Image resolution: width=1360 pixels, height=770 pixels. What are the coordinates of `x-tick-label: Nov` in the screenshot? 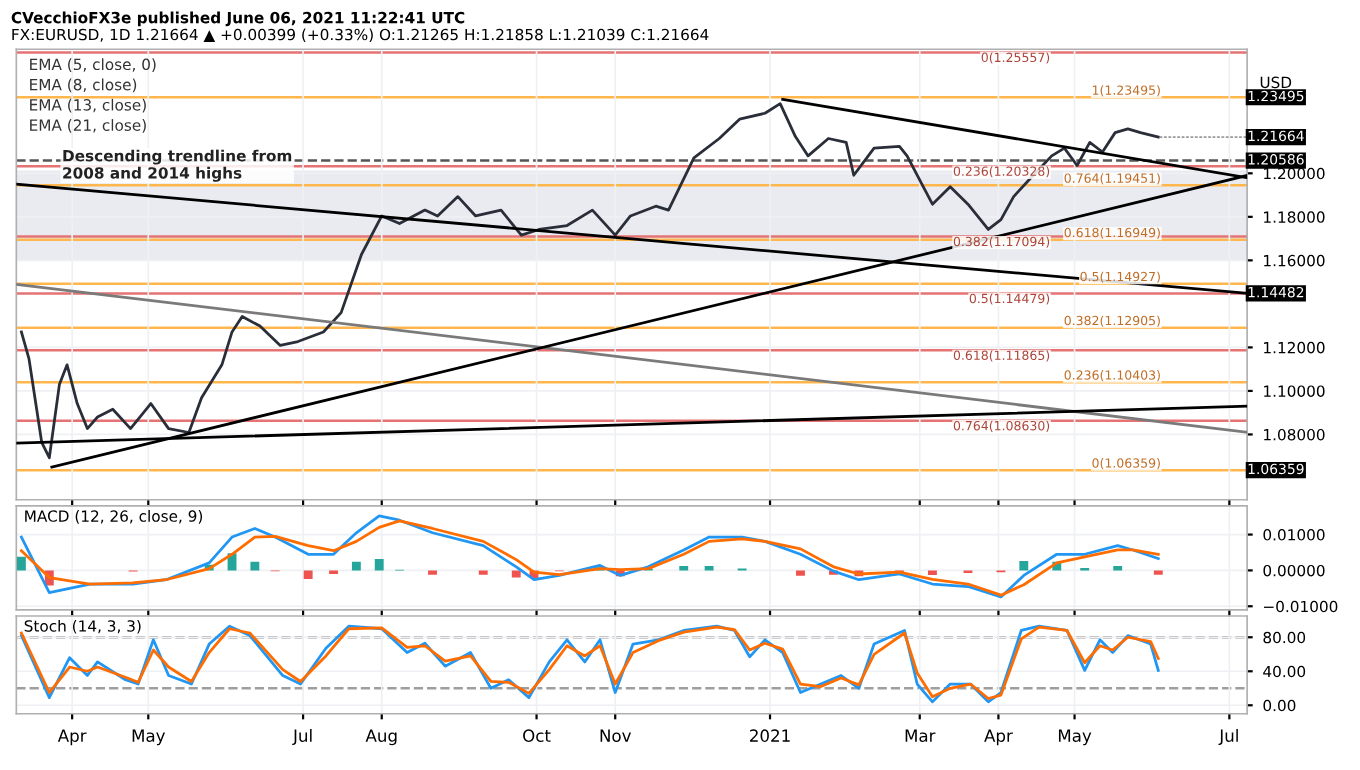 It's located at (615, 735).